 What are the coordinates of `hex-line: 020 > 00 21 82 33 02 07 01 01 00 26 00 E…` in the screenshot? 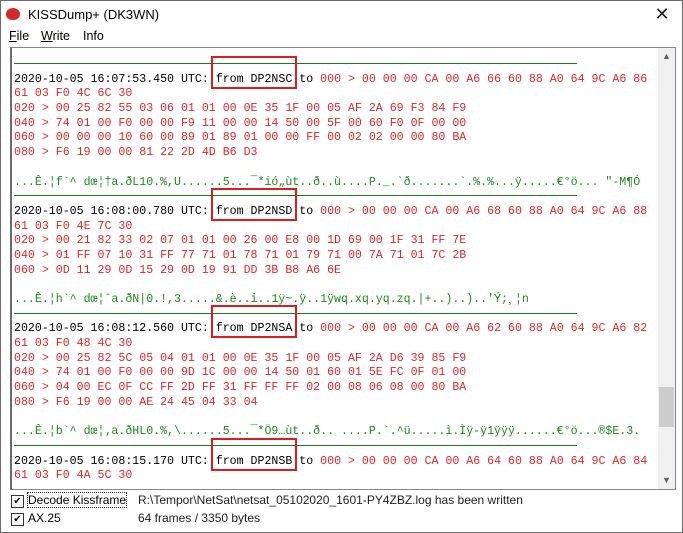 It's located at (240, 241).